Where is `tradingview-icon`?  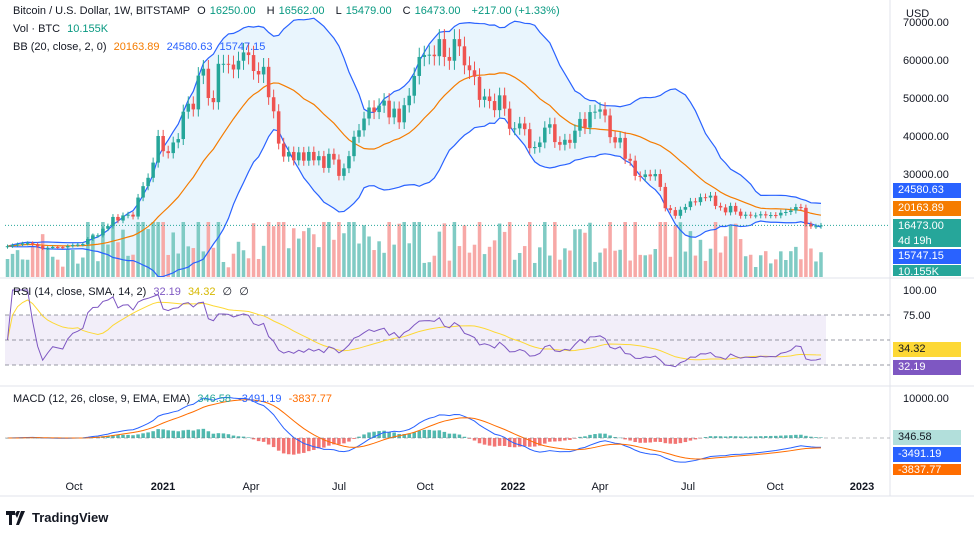
tradingview-icon is located at coordinates (15, 517).